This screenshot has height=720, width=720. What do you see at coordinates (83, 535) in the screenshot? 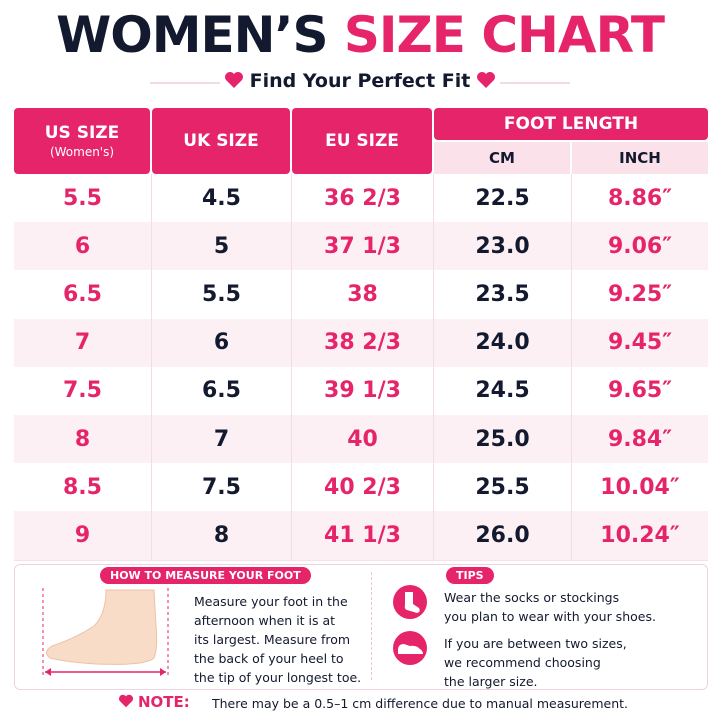
I see `table-cell: 9` at bounding box center [83, 535].